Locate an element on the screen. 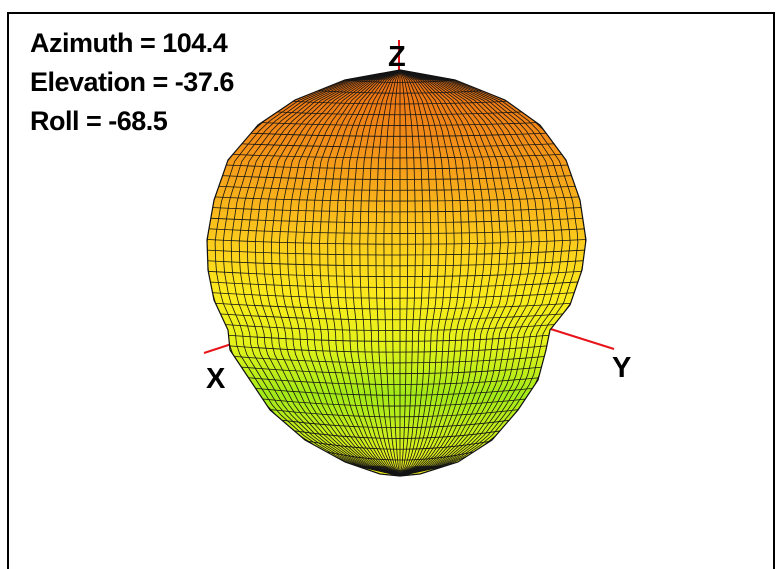  y-axis-label: Y is located at coordinates (621, 368).